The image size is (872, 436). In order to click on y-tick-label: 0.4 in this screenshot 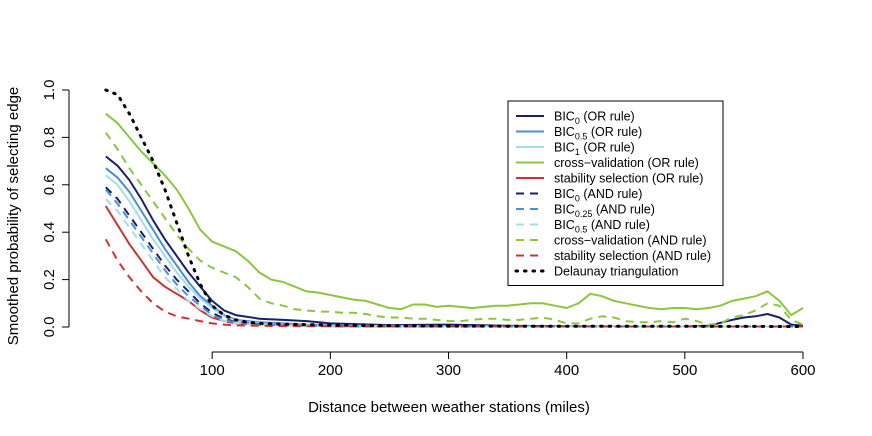, I will do `click(49, 232)`.